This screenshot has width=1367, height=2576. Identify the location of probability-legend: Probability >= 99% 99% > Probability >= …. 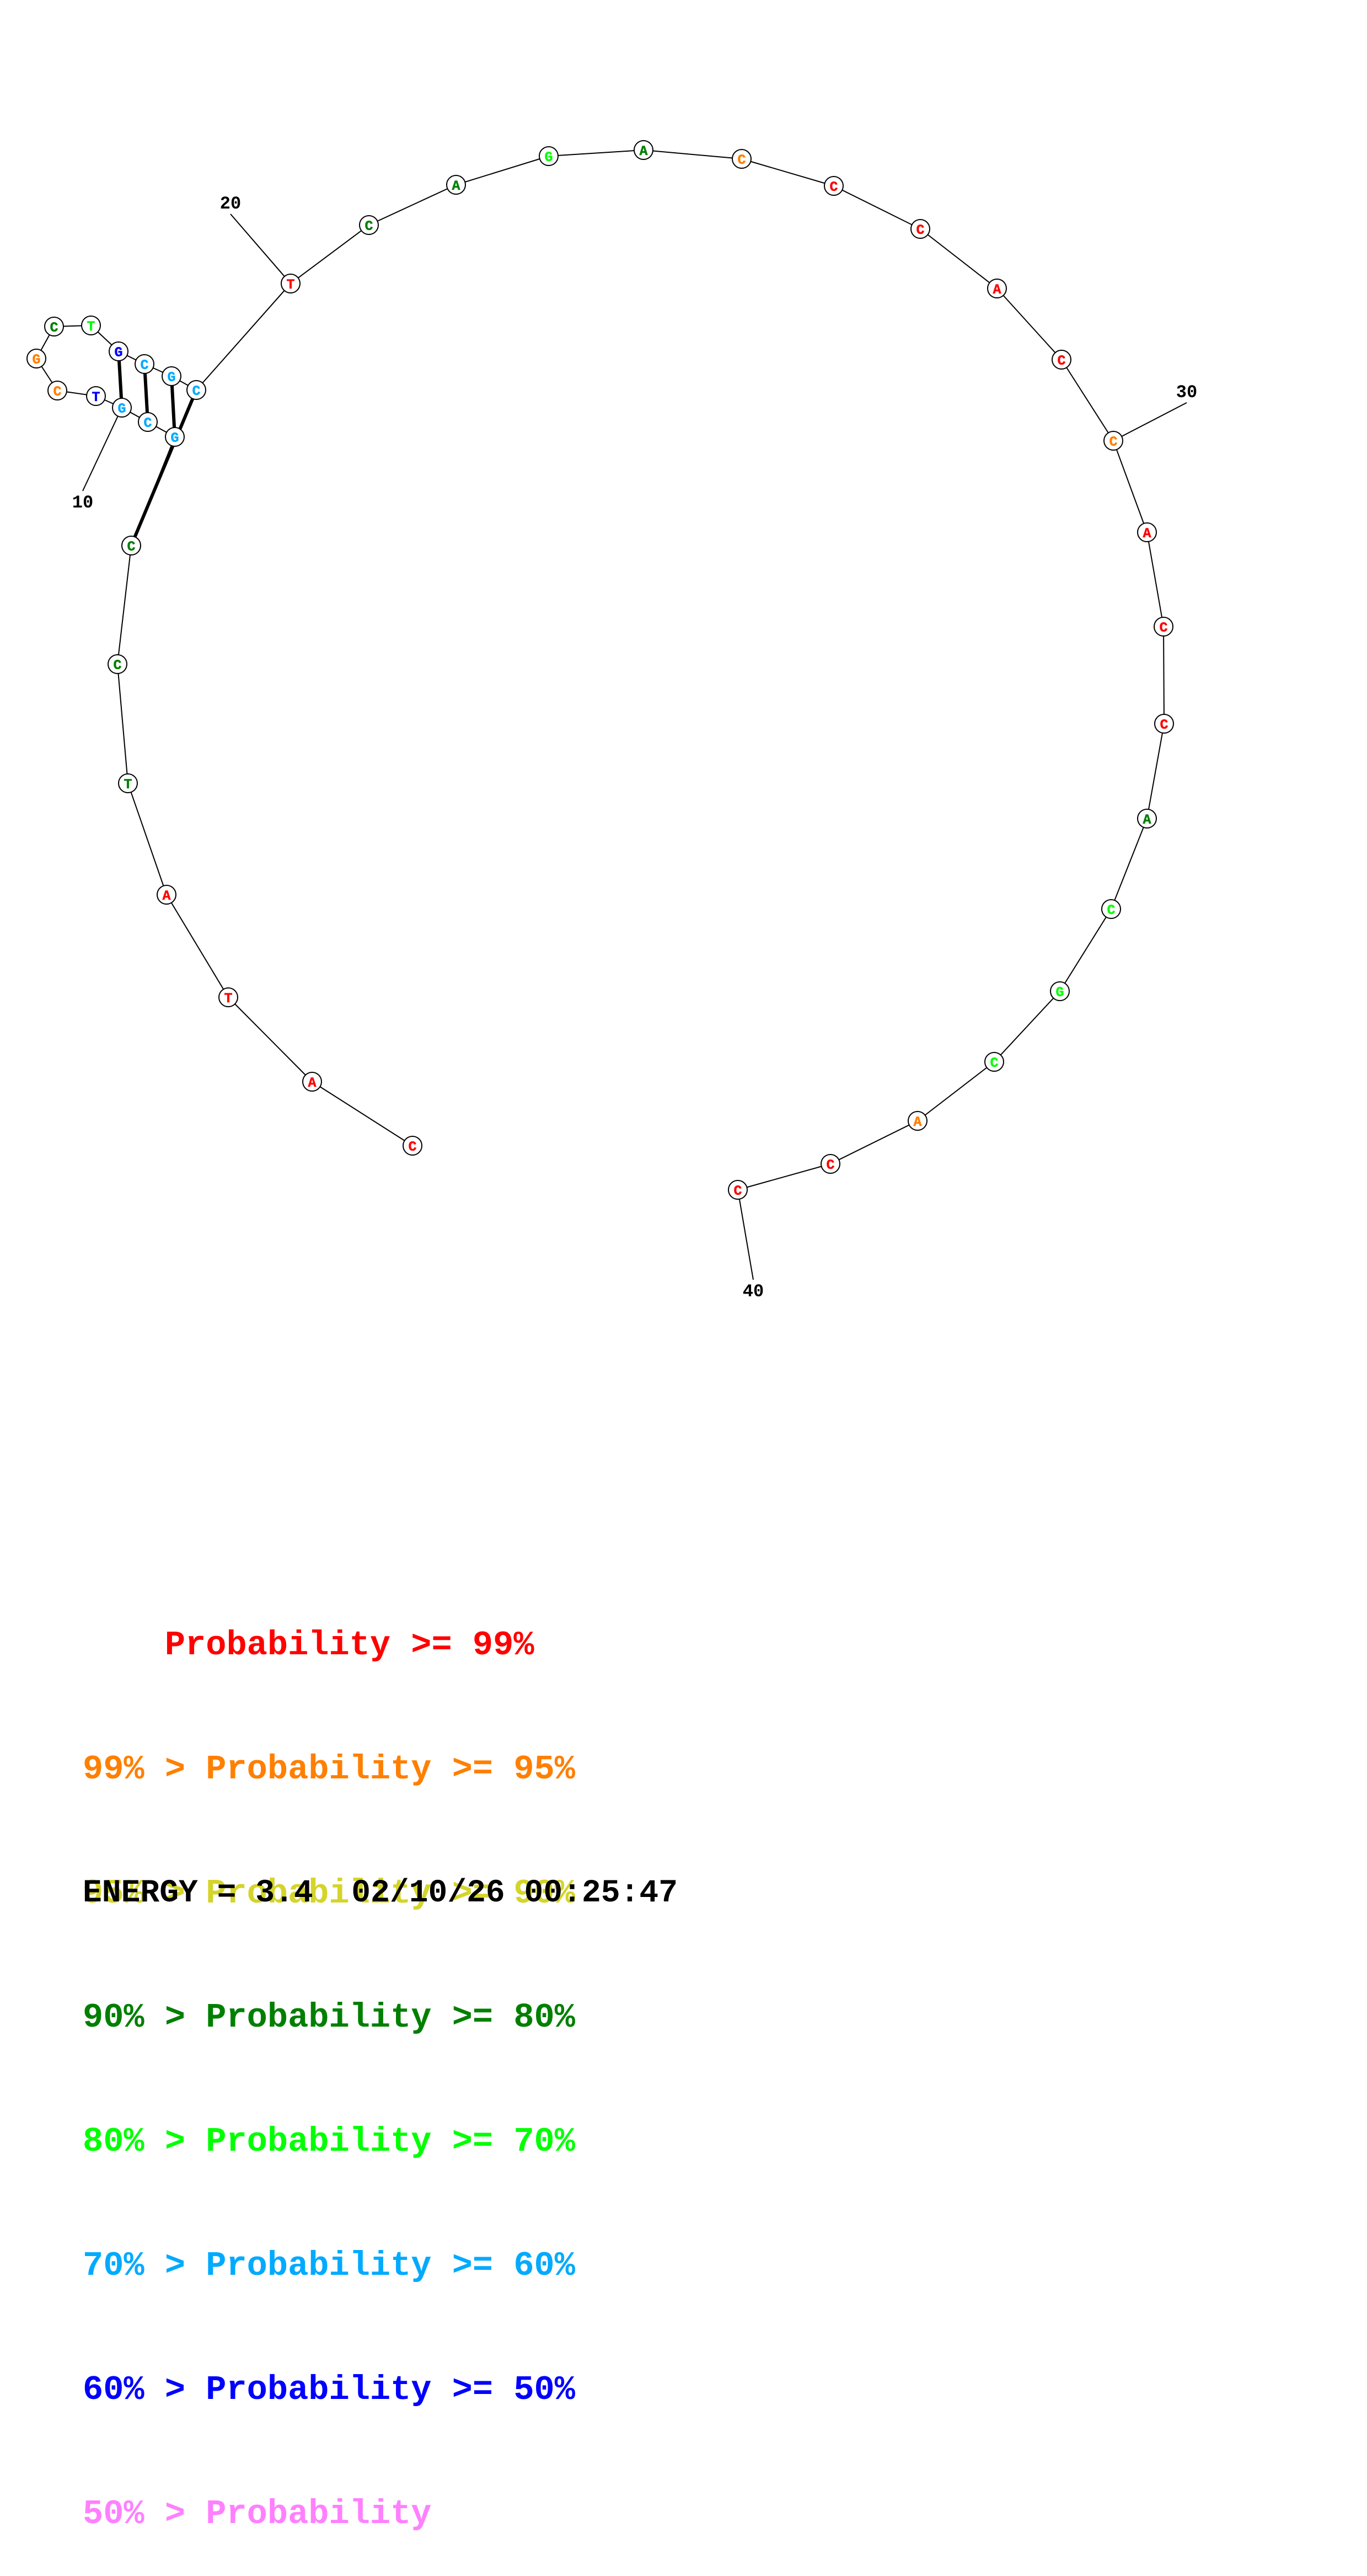
(329, 2059).